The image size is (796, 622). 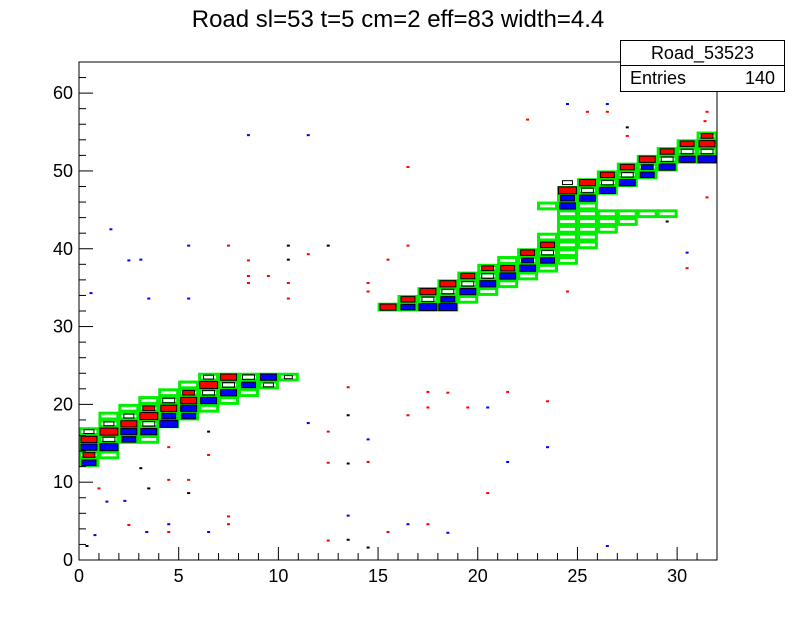 I want to click on stats-box-name: Road_53523, so click(x=702, y=53).